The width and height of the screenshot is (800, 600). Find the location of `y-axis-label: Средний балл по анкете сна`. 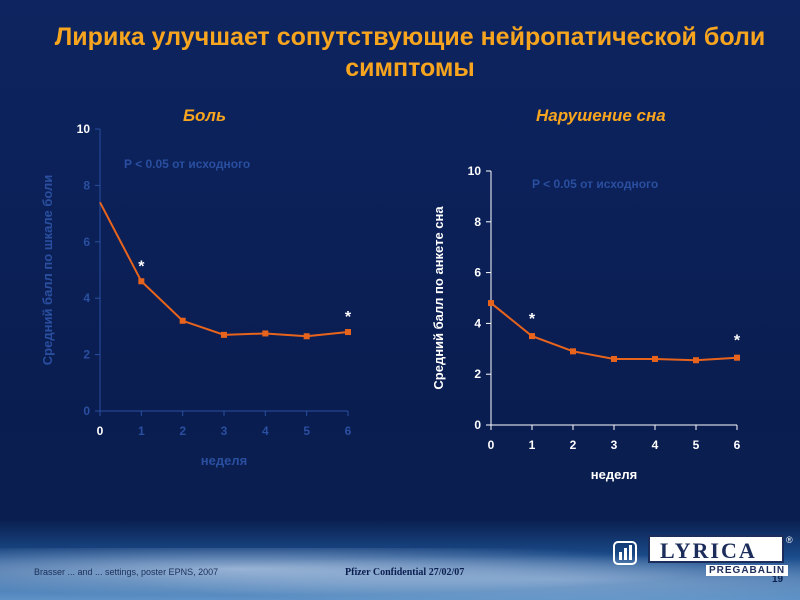

y-axis-label: Средний балл по анкете сна is located at coordinates (438, 298).